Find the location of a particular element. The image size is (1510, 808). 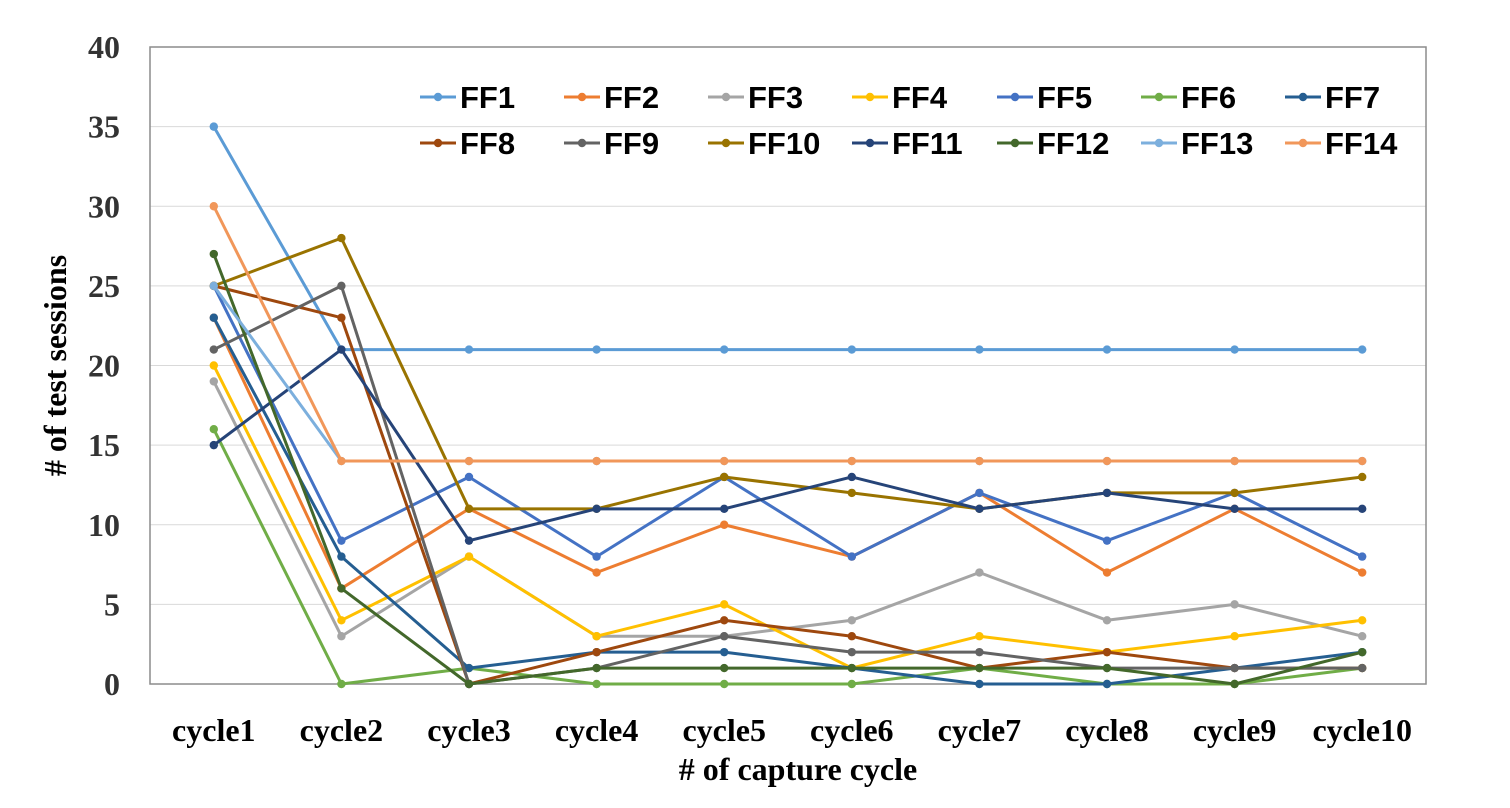

y-tick-label: 10 is located at coordinates (104, 525).